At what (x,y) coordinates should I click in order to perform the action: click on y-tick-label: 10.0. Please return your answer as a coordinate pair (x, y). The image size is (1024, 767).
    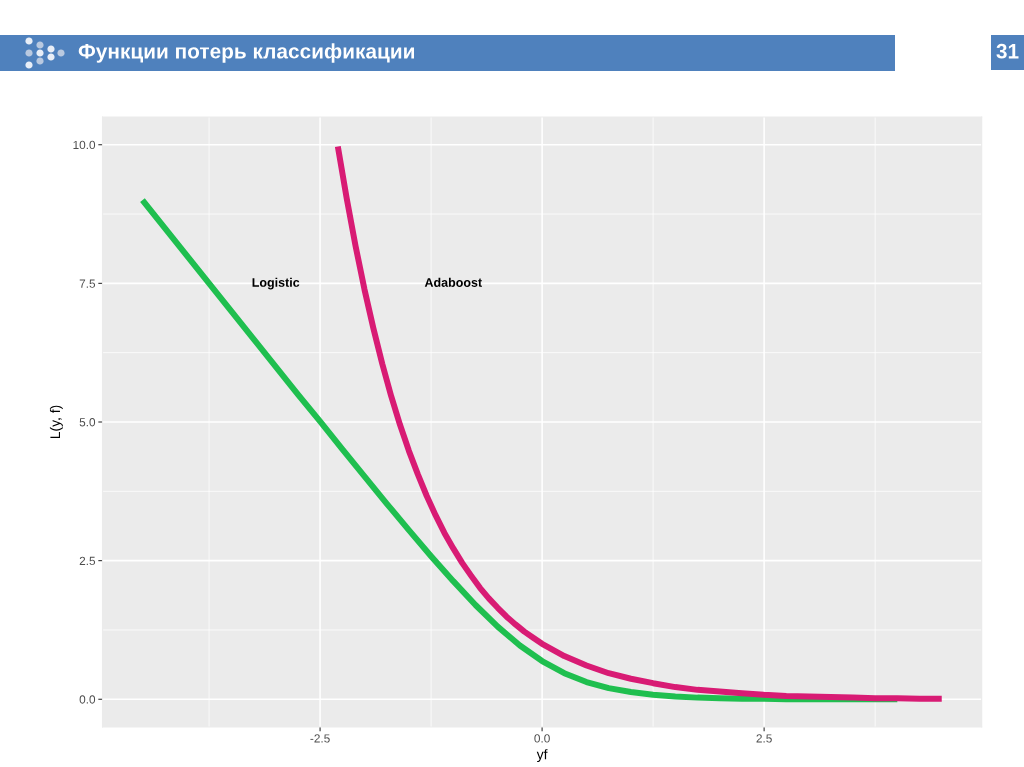
    Looking at the image, I should click on (84, 145).